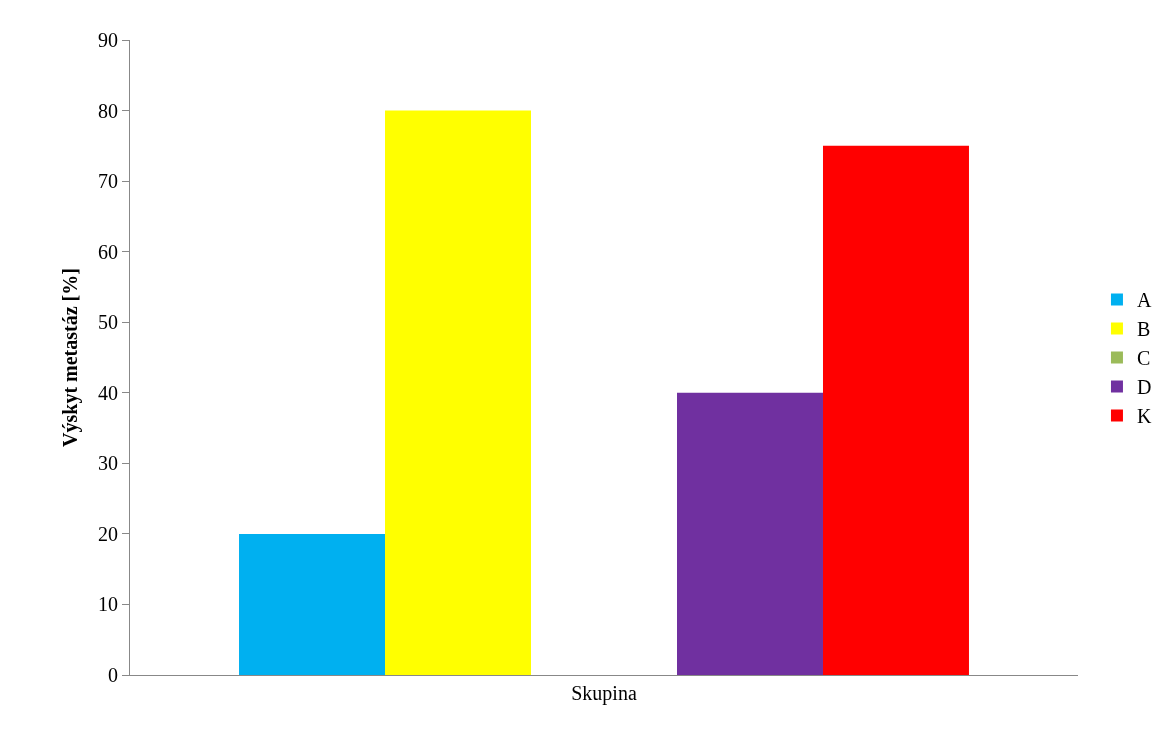  What do you see at coordinates (108, 392) in the screenshot?
I see `y-tick-label: 40` at bounding box center [108, 392].